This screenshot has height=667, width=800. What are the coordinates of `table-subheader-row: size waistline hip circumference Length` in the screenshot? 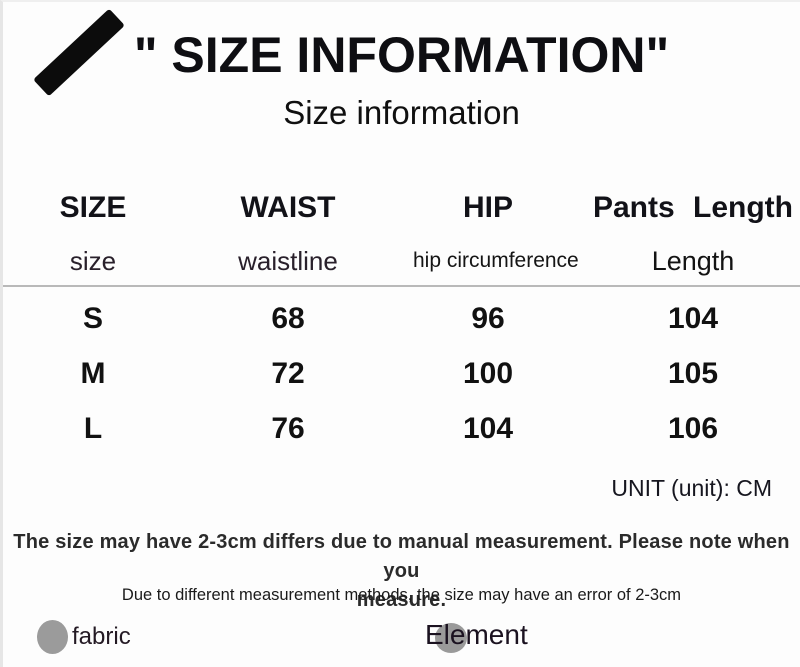 It's located at (401, 261).